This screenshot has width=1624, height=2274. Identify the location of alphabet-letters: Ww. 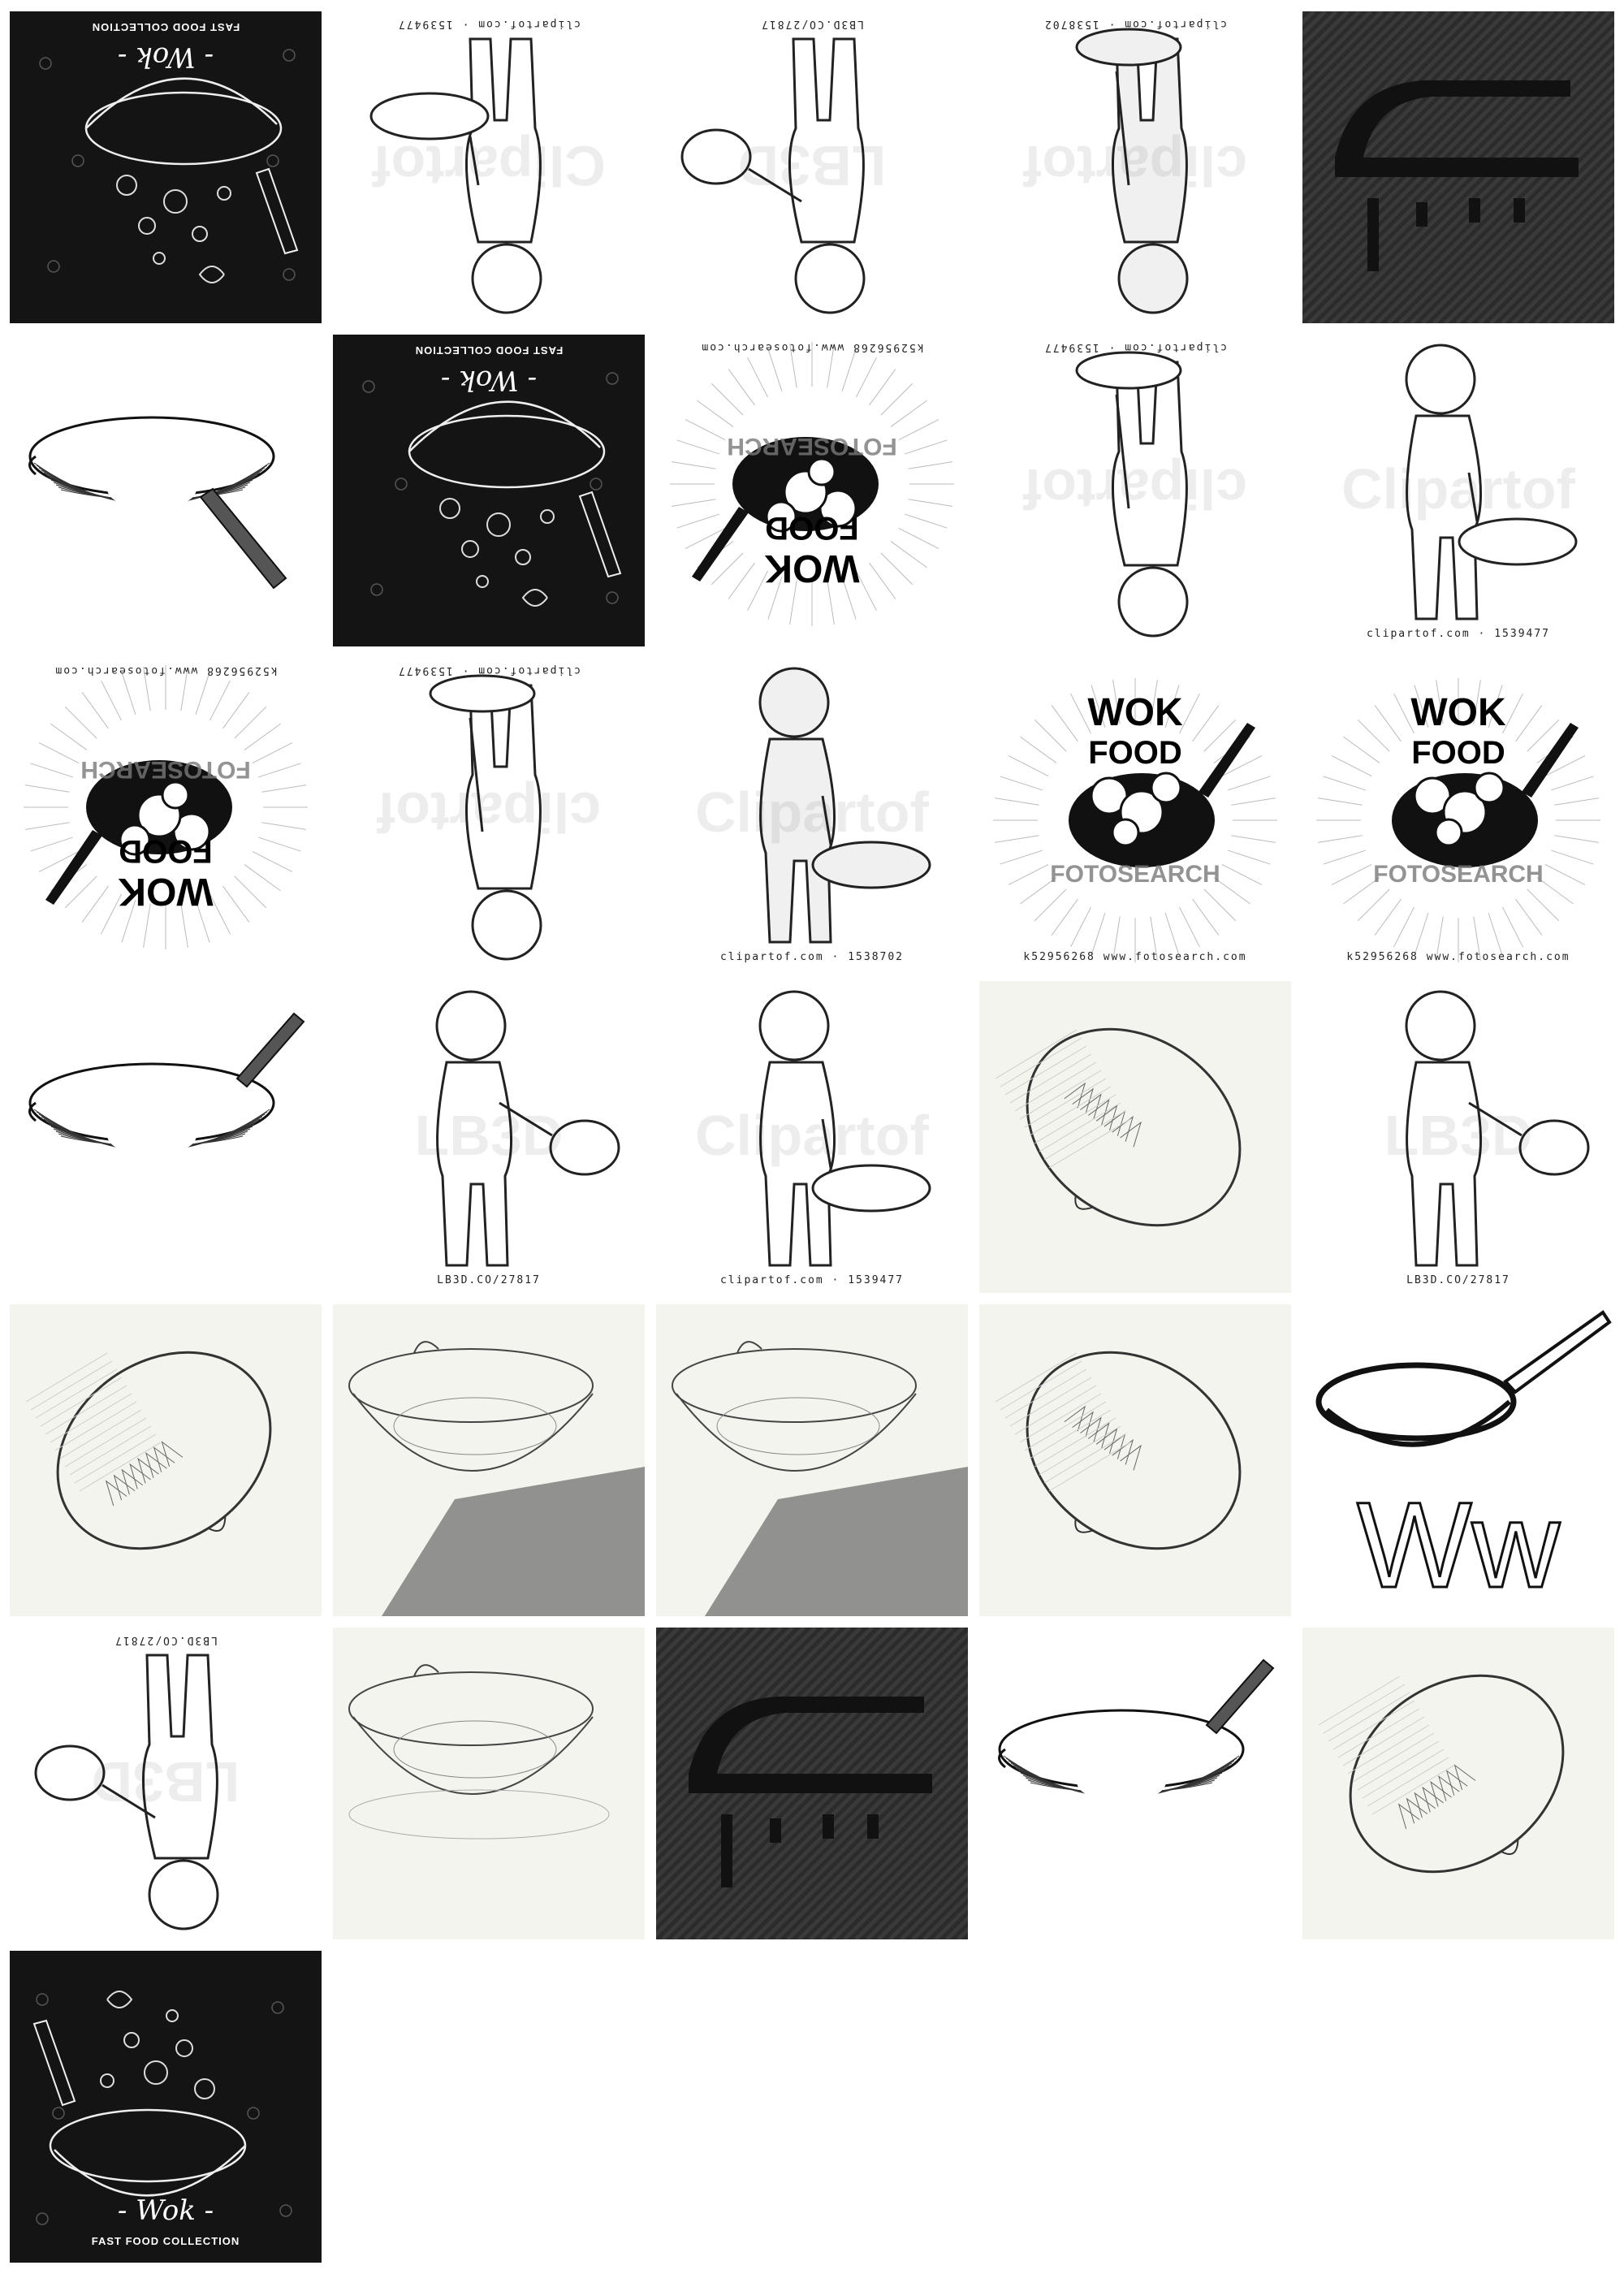
(1458, 1545).